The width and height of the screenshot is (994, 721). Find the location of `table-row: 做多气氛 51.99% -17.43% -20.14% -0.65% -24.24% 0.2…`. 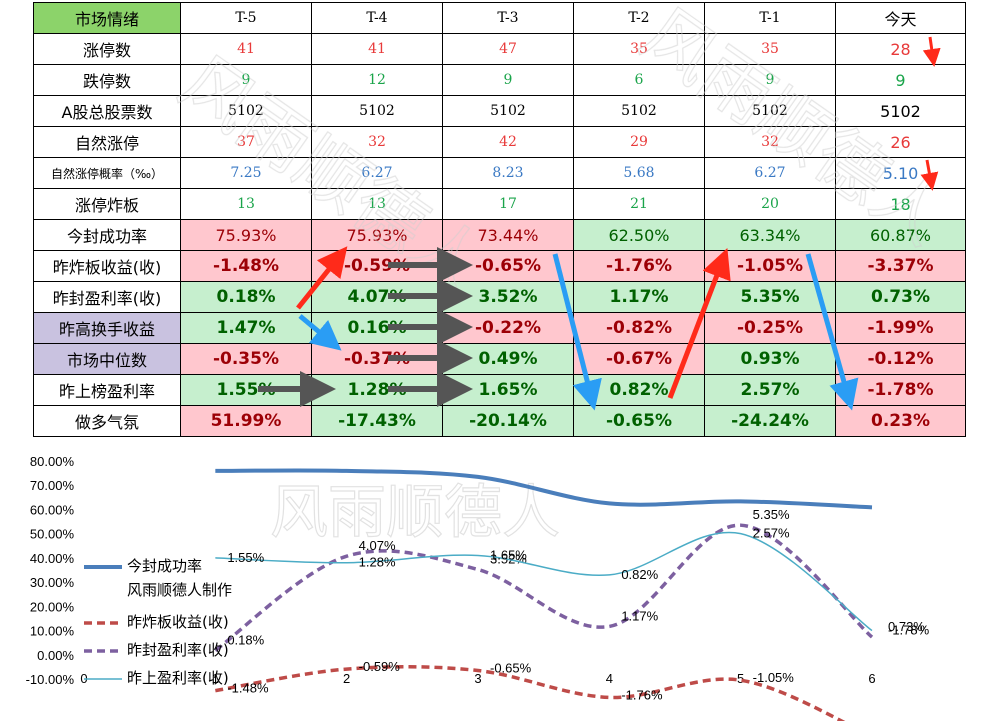

table-row: 做多气氛 51.99% -17.43% -20.14% -0.65% -24.24% 0.2… is located at coordinates (499, 421).